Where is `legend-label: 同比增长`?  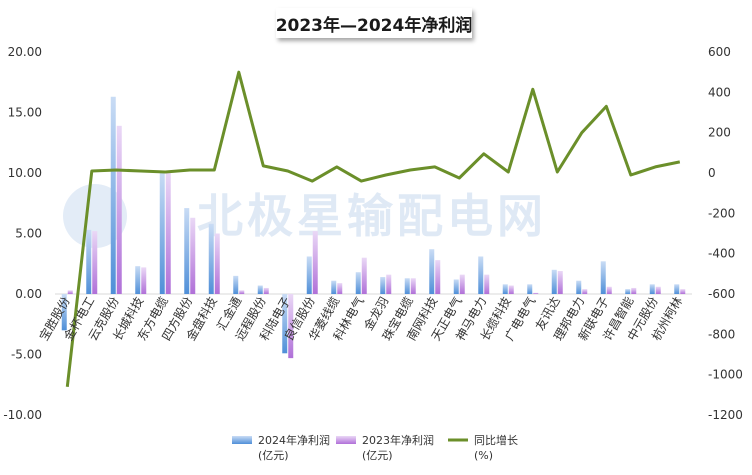 legend-label: 同比增长 is located at coordinates (496, 440).